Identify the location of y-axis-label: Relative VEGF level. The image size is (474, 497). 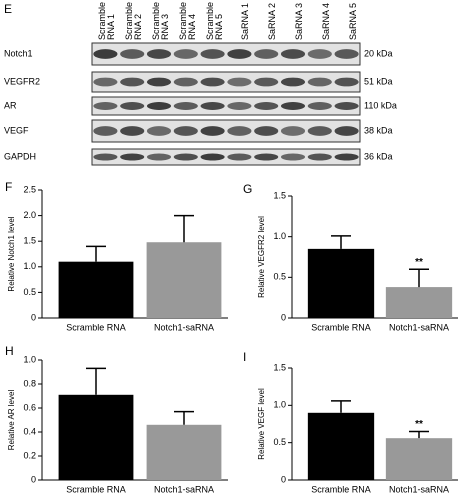
(261, 424).